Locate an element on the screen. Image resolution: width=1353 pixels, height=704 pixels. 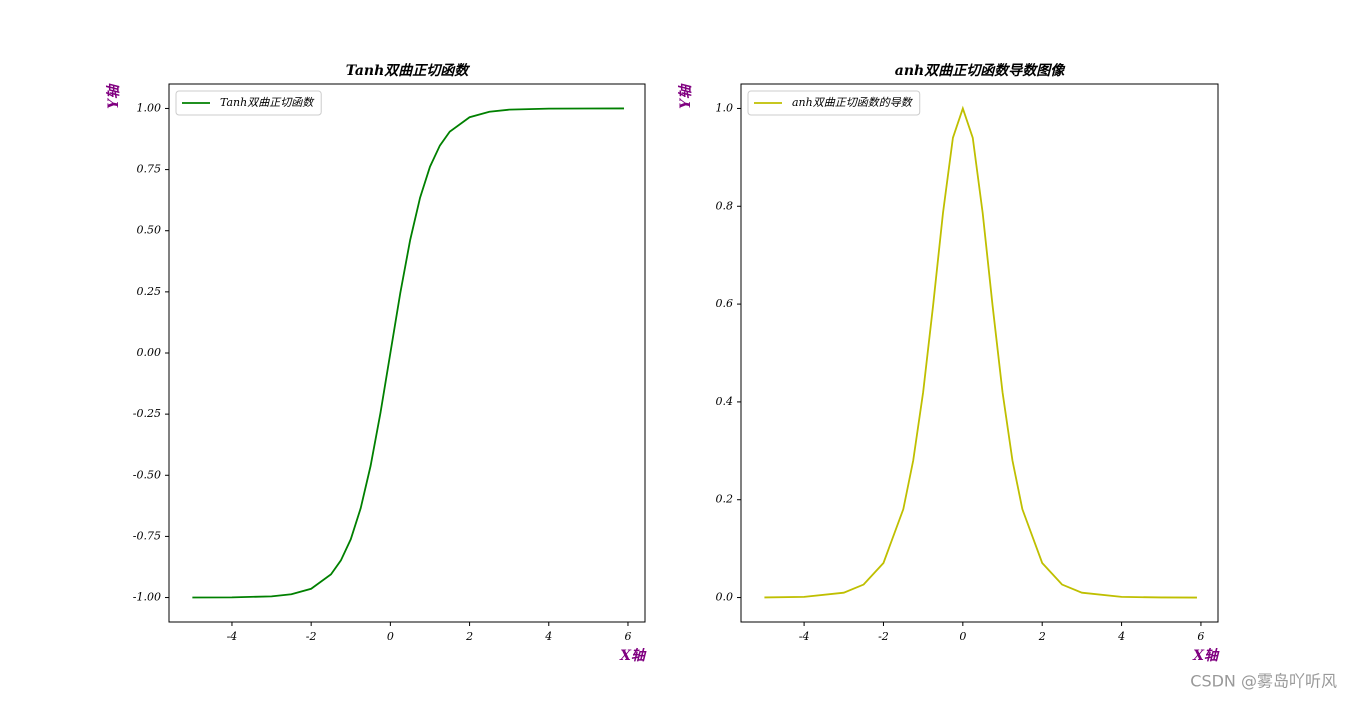
y-tick-label: 1.0 is located at coordinates (725, 107).